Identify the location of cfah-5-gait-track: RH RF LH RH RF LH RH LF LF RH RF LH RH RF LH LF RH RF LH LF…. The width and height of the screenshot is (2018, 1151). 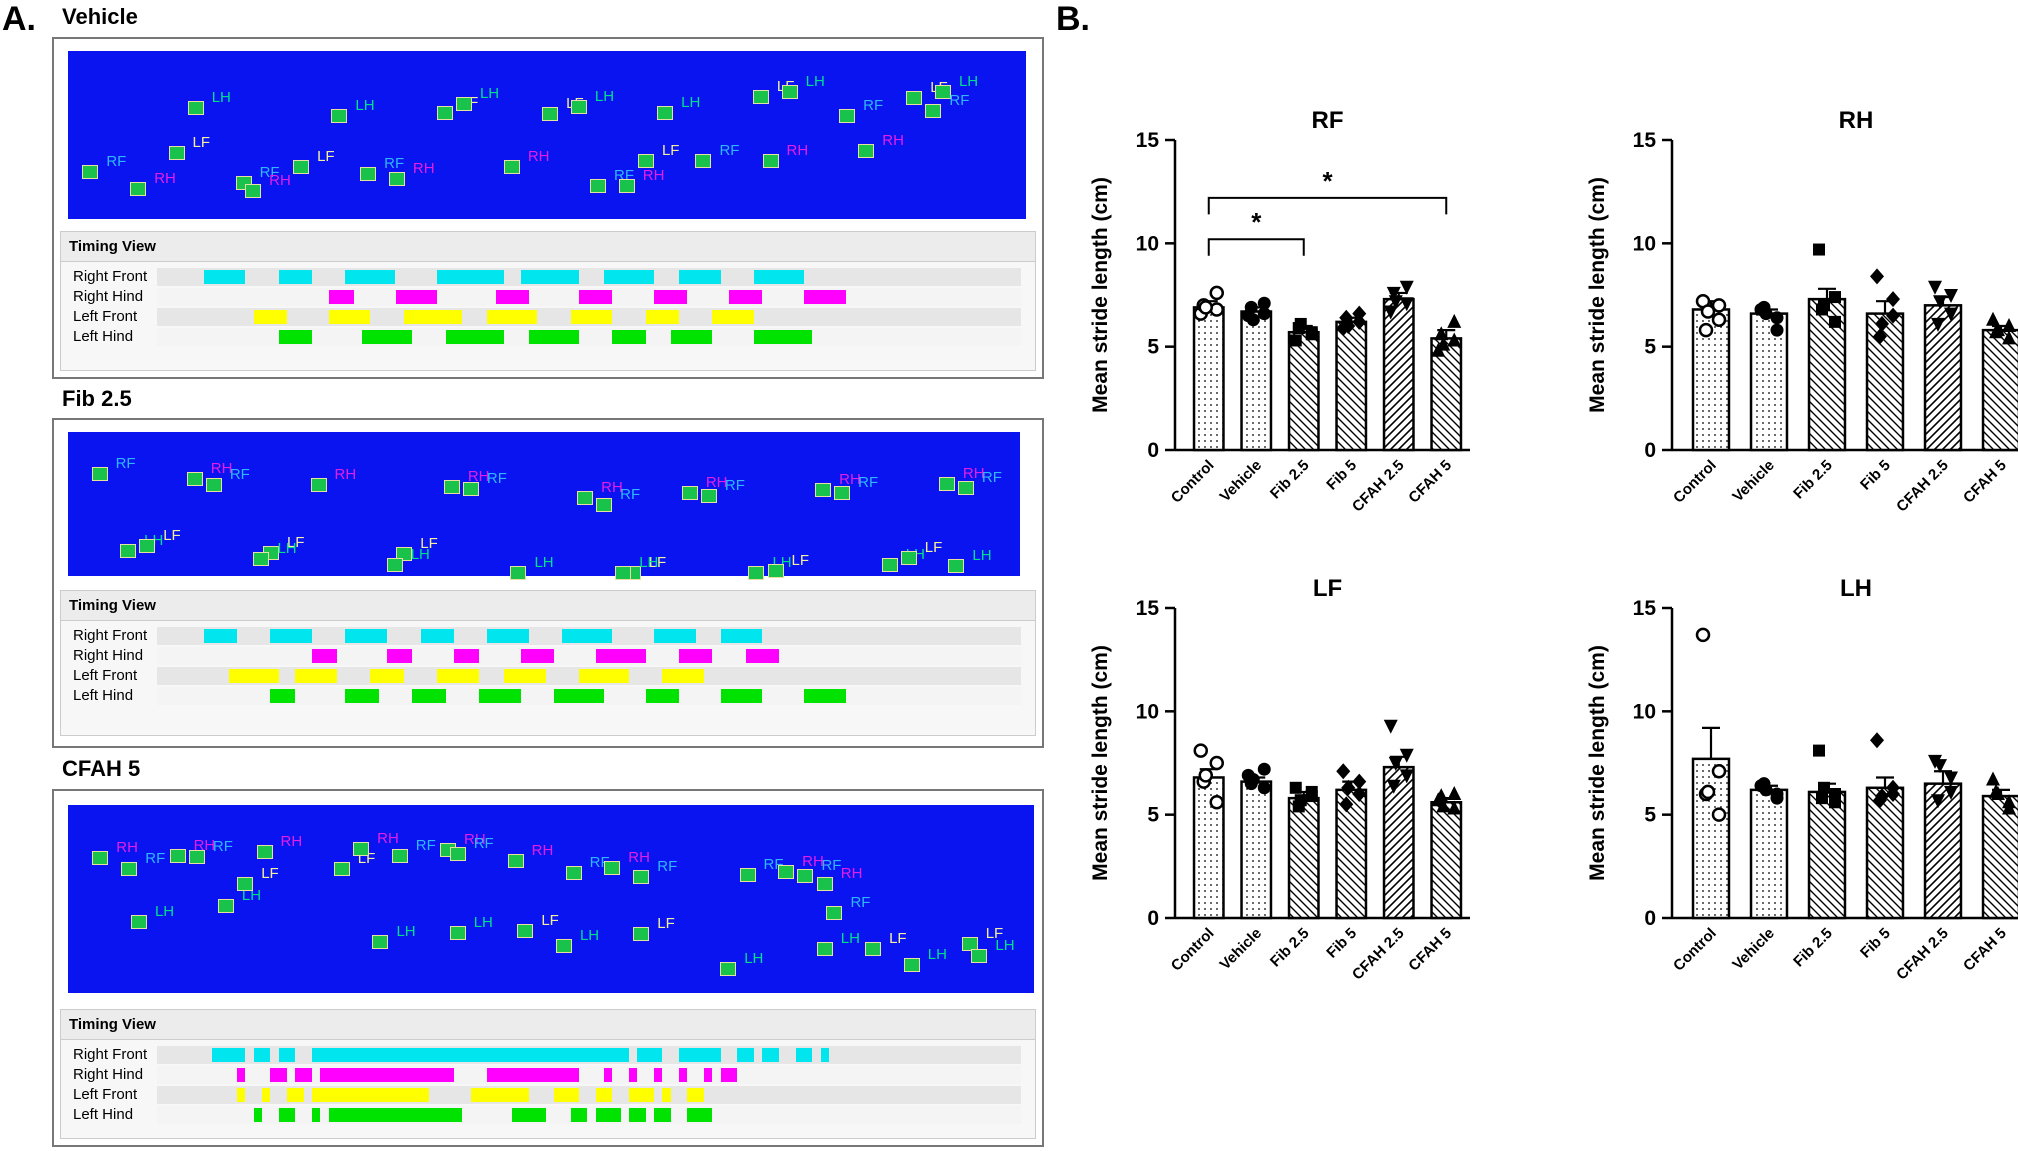
(551, 899).